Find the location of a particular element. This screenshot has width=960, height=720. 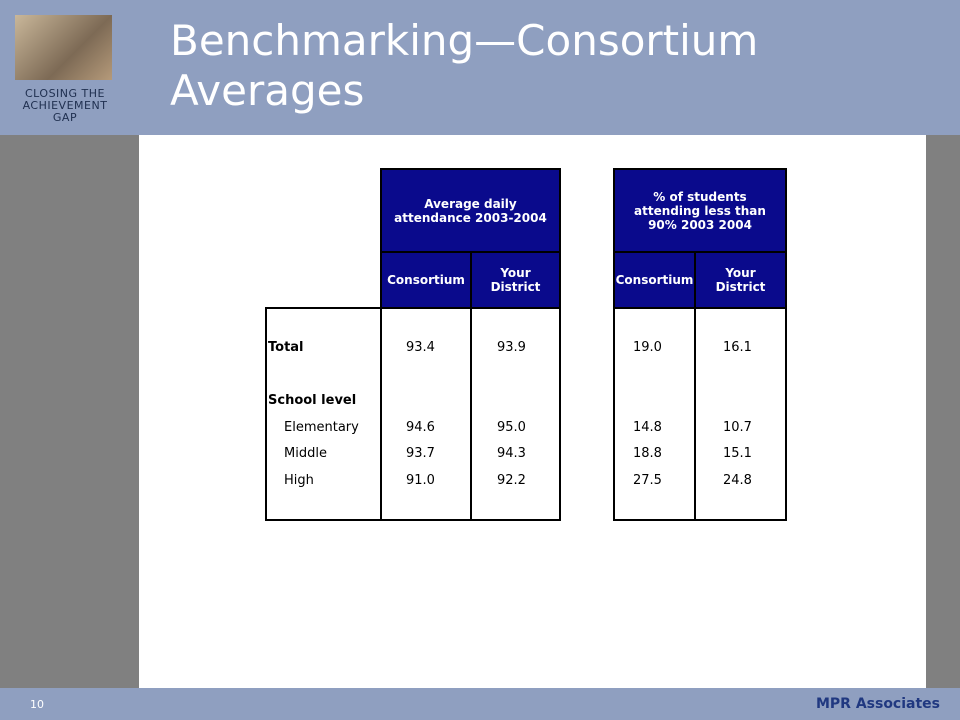

cell-value: 91.0 is located at coordinates (420, 480).